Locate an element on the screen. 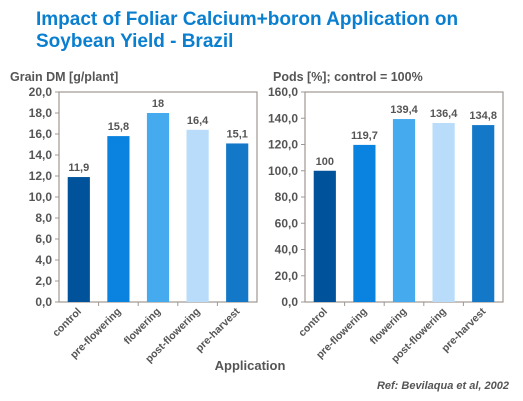 This screenshot has height=401, width=523. right-ytick-label: 80,0 is located at coordinates (287, 197).